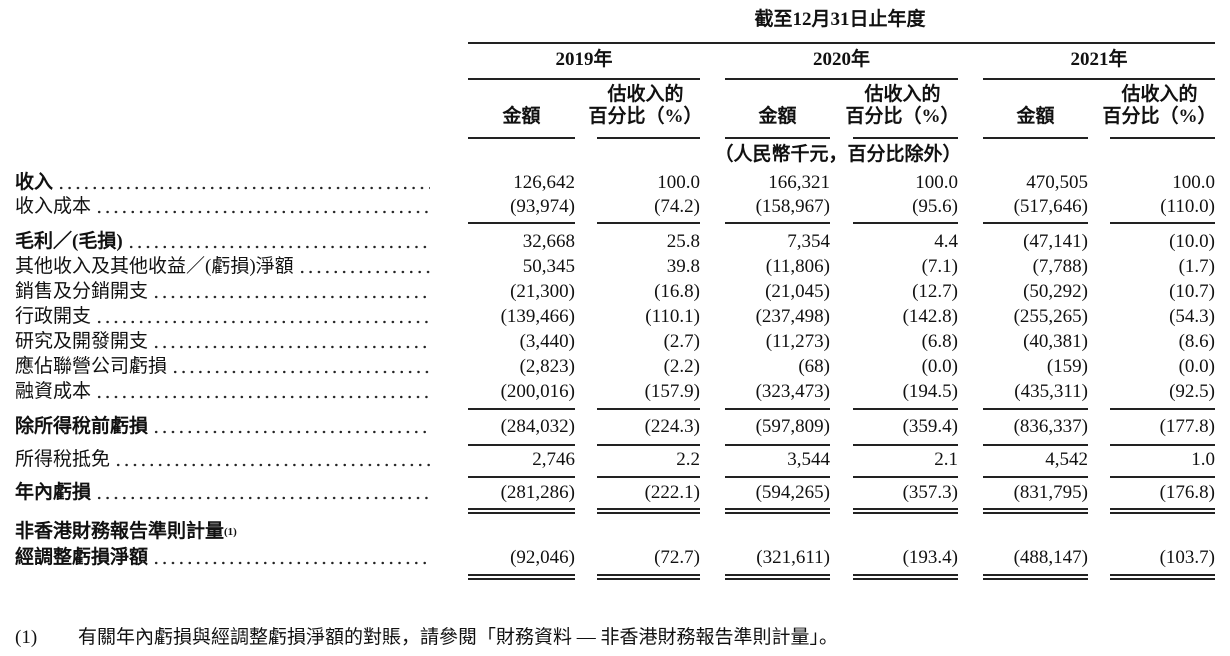 The image size is (1230, 656). What do you see at coordinates (1196, 266) in the screenshot?
I see `cell-value: (1.7)` at bounding box center [1196, 266].